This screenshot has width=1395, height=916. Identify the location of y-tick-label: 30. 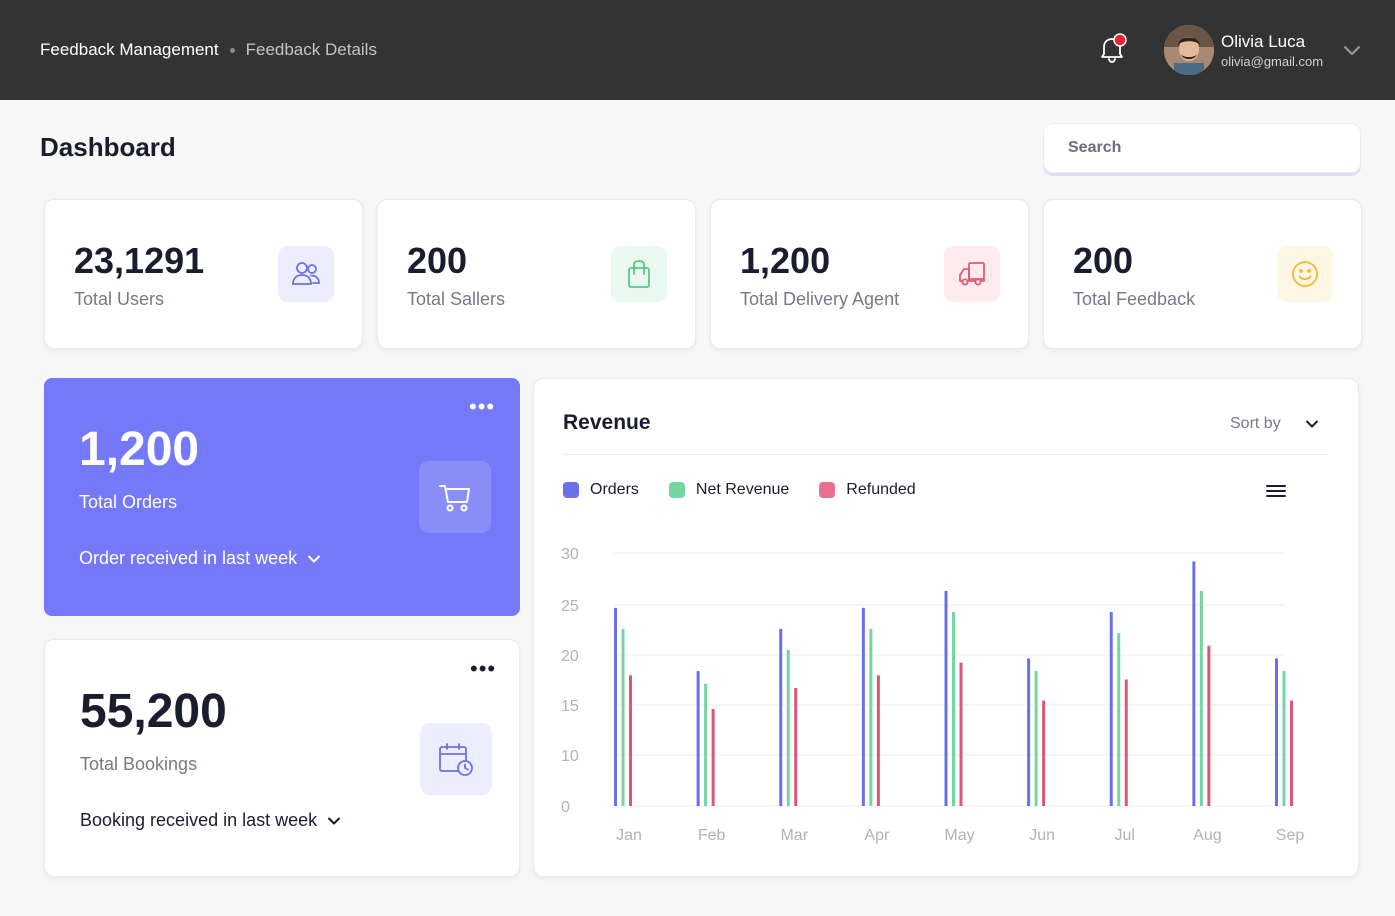
(570, 554).